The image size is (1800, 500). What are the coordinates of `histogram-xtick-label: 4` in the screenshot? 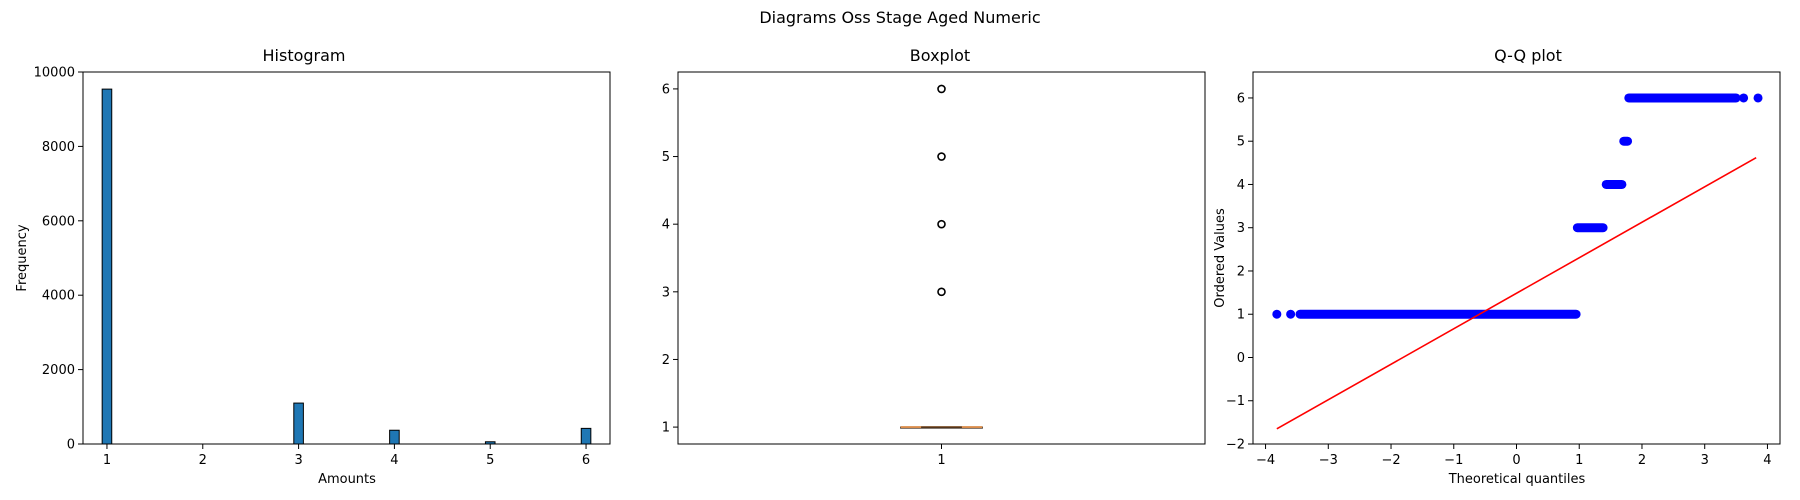 It's located at (394, 460).